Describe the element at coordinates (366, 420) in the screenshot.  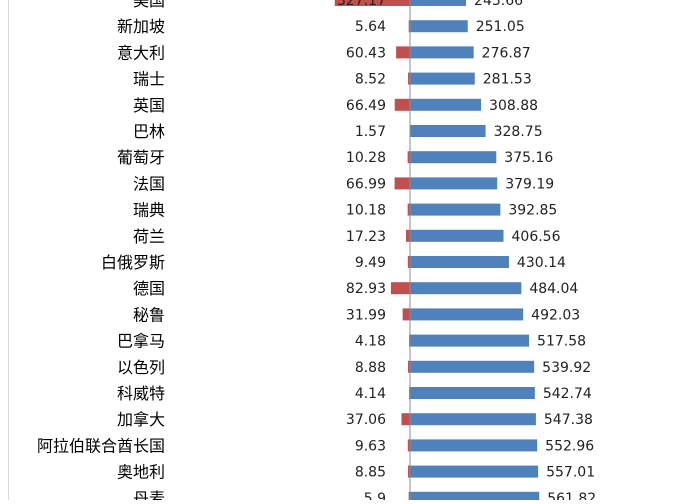
I see `data-label-left: 37.06` at that location.